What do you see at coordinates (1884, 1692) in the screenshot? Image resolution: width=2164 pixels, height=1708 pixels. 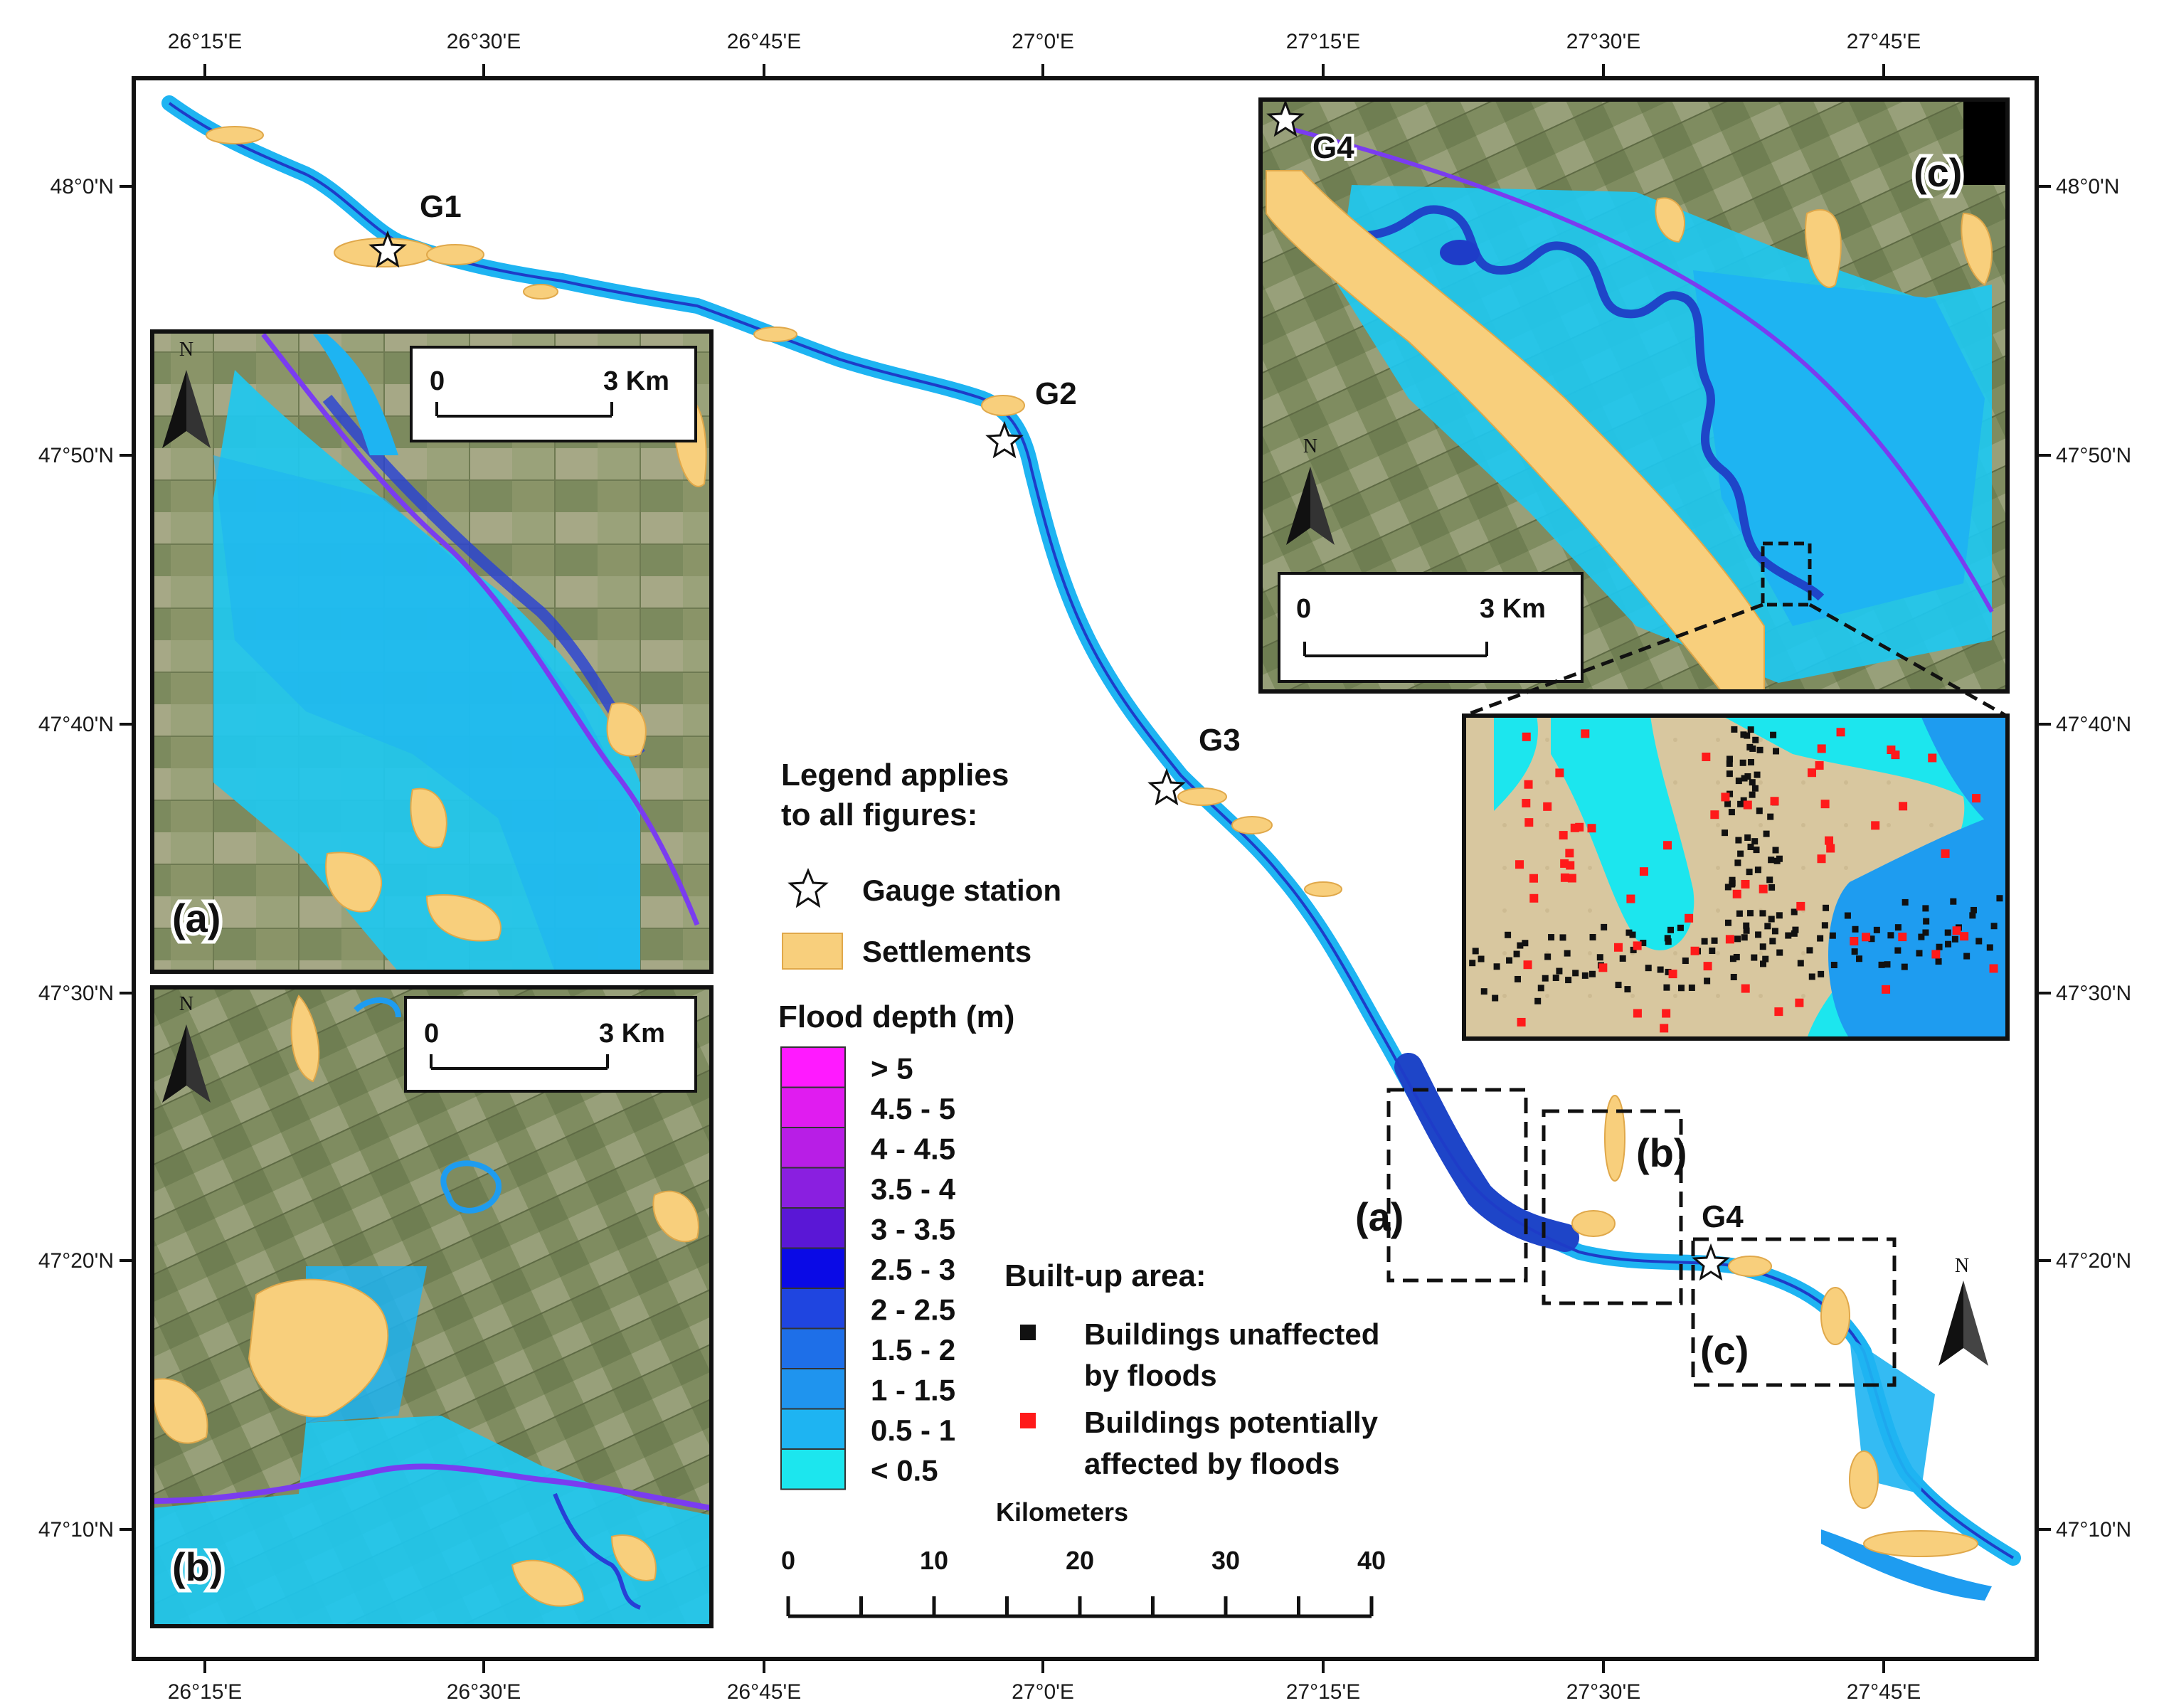 I see `lon-label-bottom: 27°45'E` at bounding box center [1884, 1692].